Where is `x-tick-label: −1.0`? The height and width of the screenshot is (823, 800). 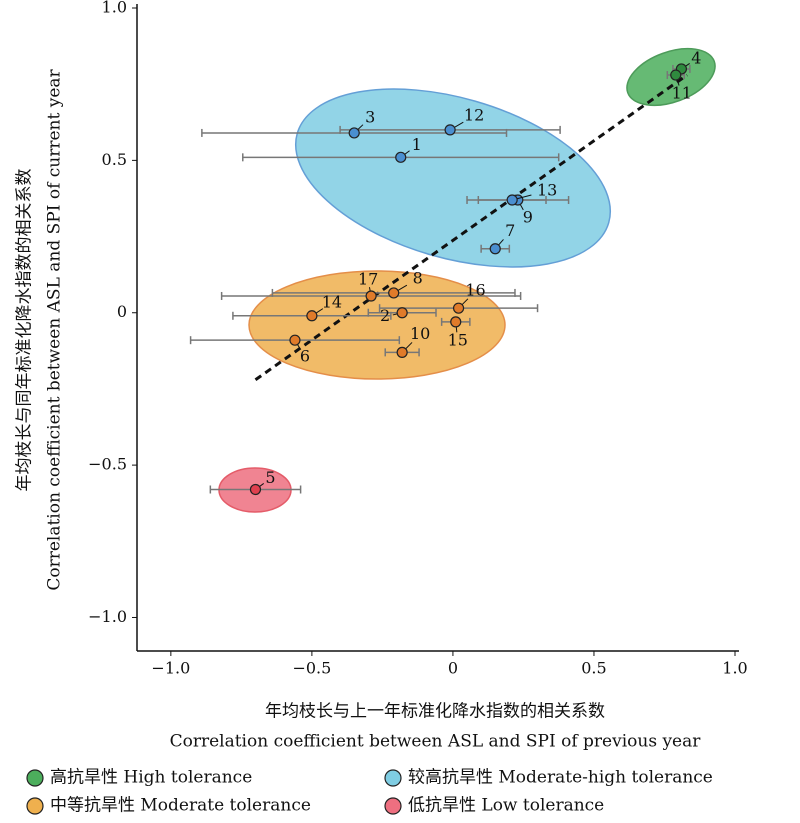
x-tick-label: −1.0 is located at coordinates (170, 668).